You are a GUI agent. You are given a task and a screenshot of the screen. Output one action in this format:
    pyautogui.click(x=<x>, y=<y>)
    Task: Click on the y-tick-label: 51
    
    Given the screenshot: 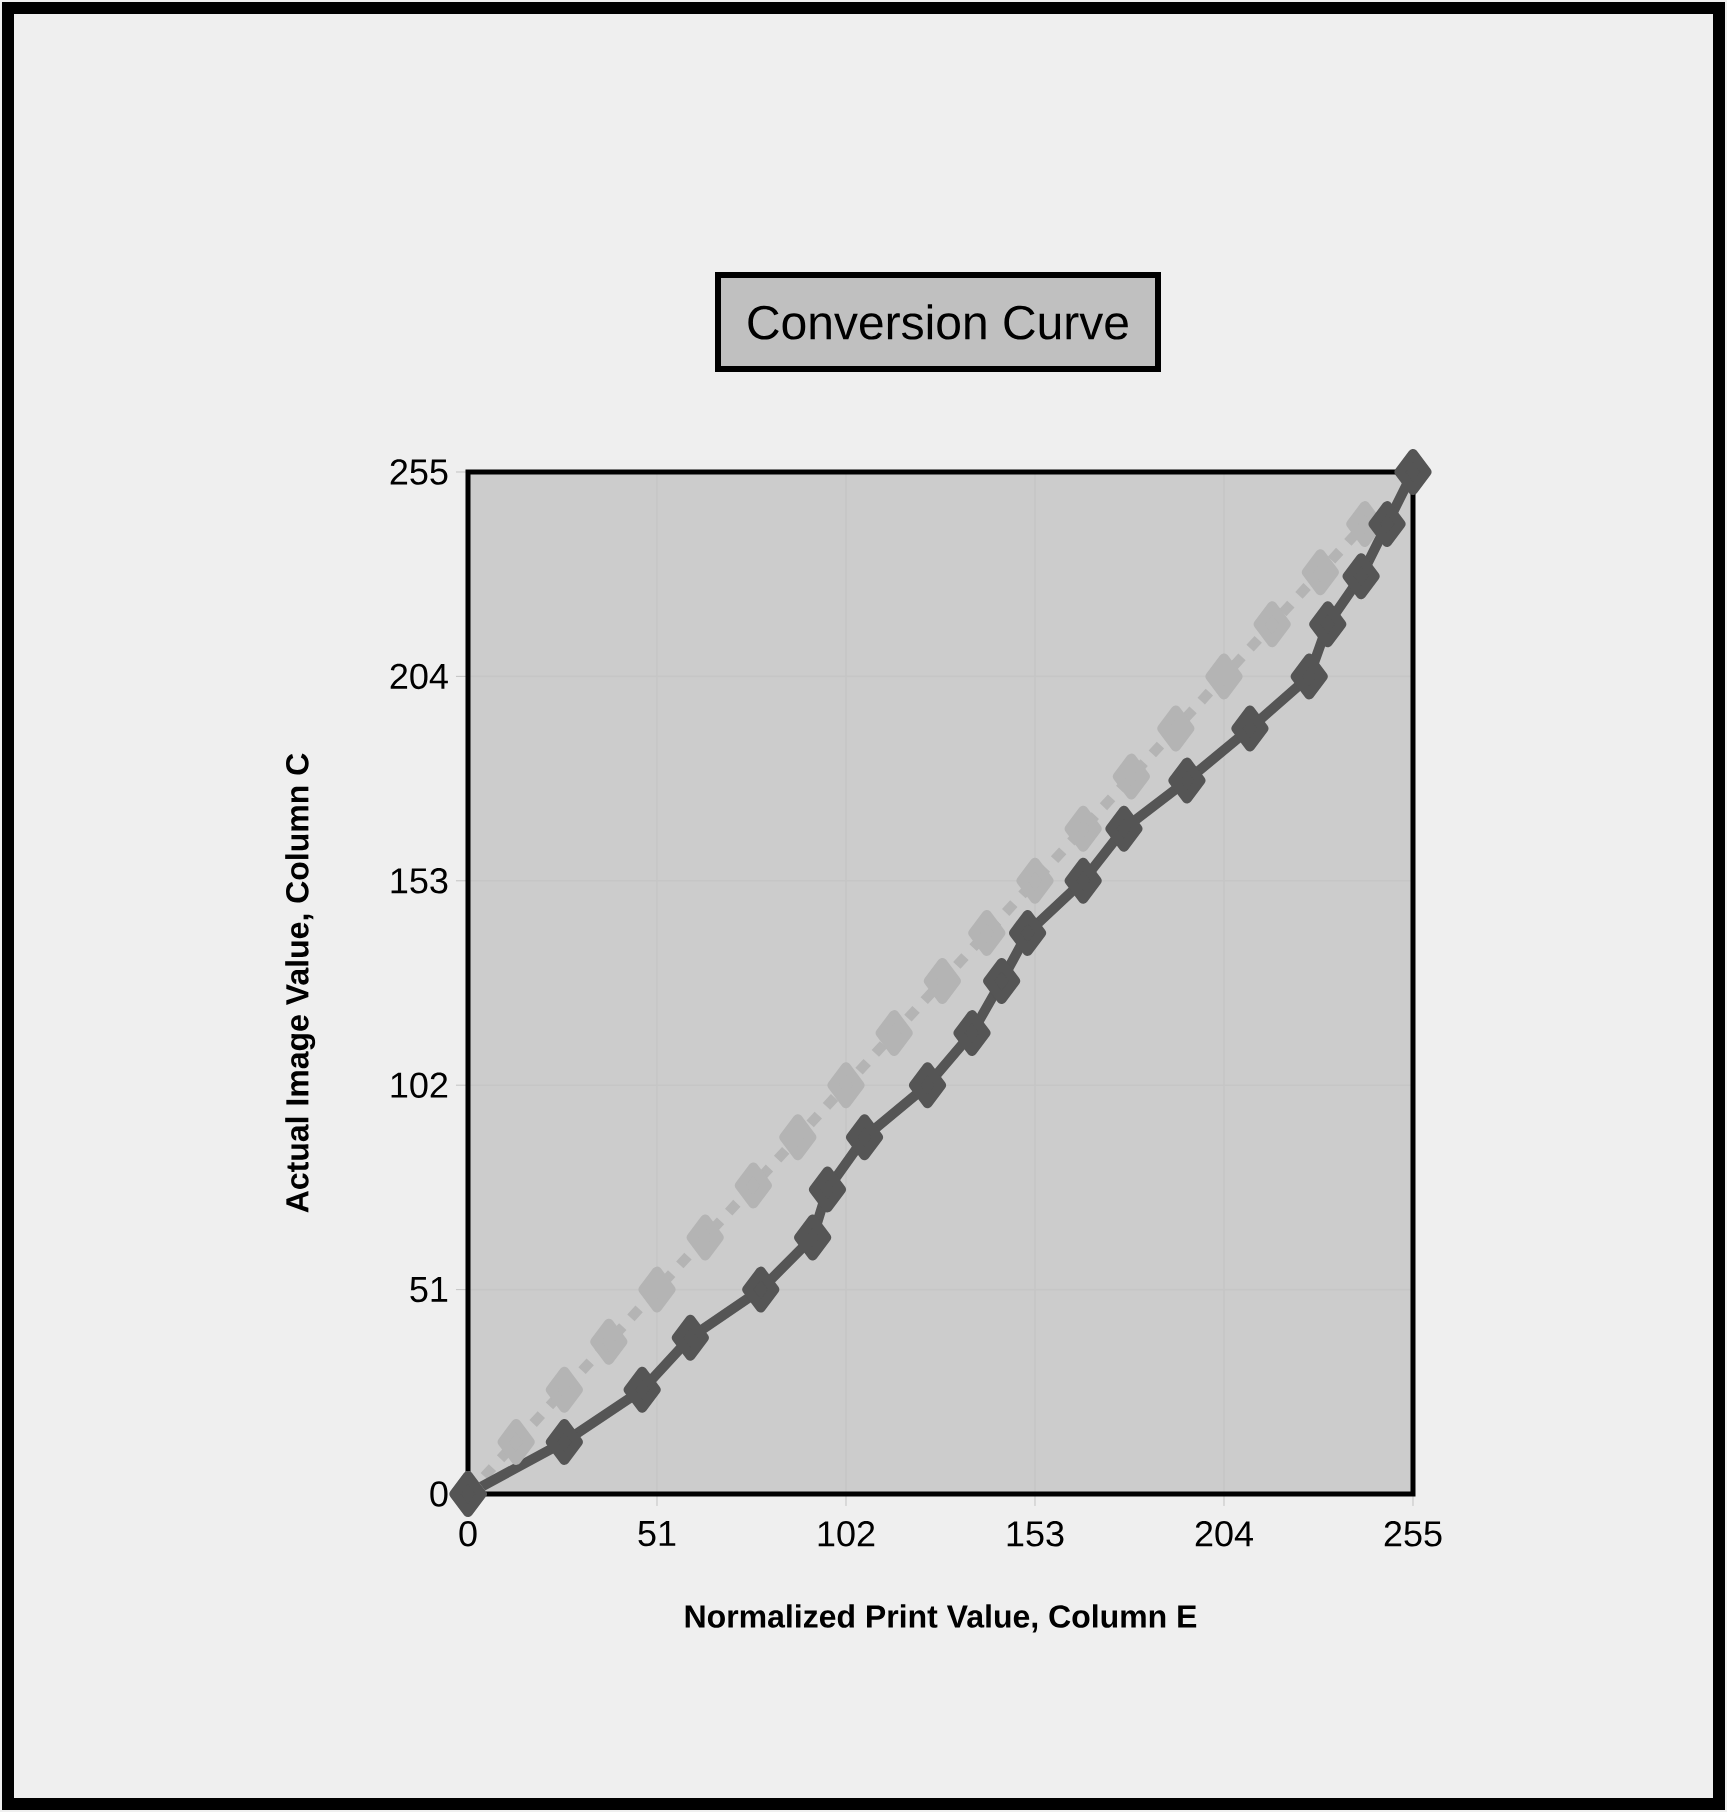 What is the action you would take?
    pyautogui.click(x=429, y=1290)
    